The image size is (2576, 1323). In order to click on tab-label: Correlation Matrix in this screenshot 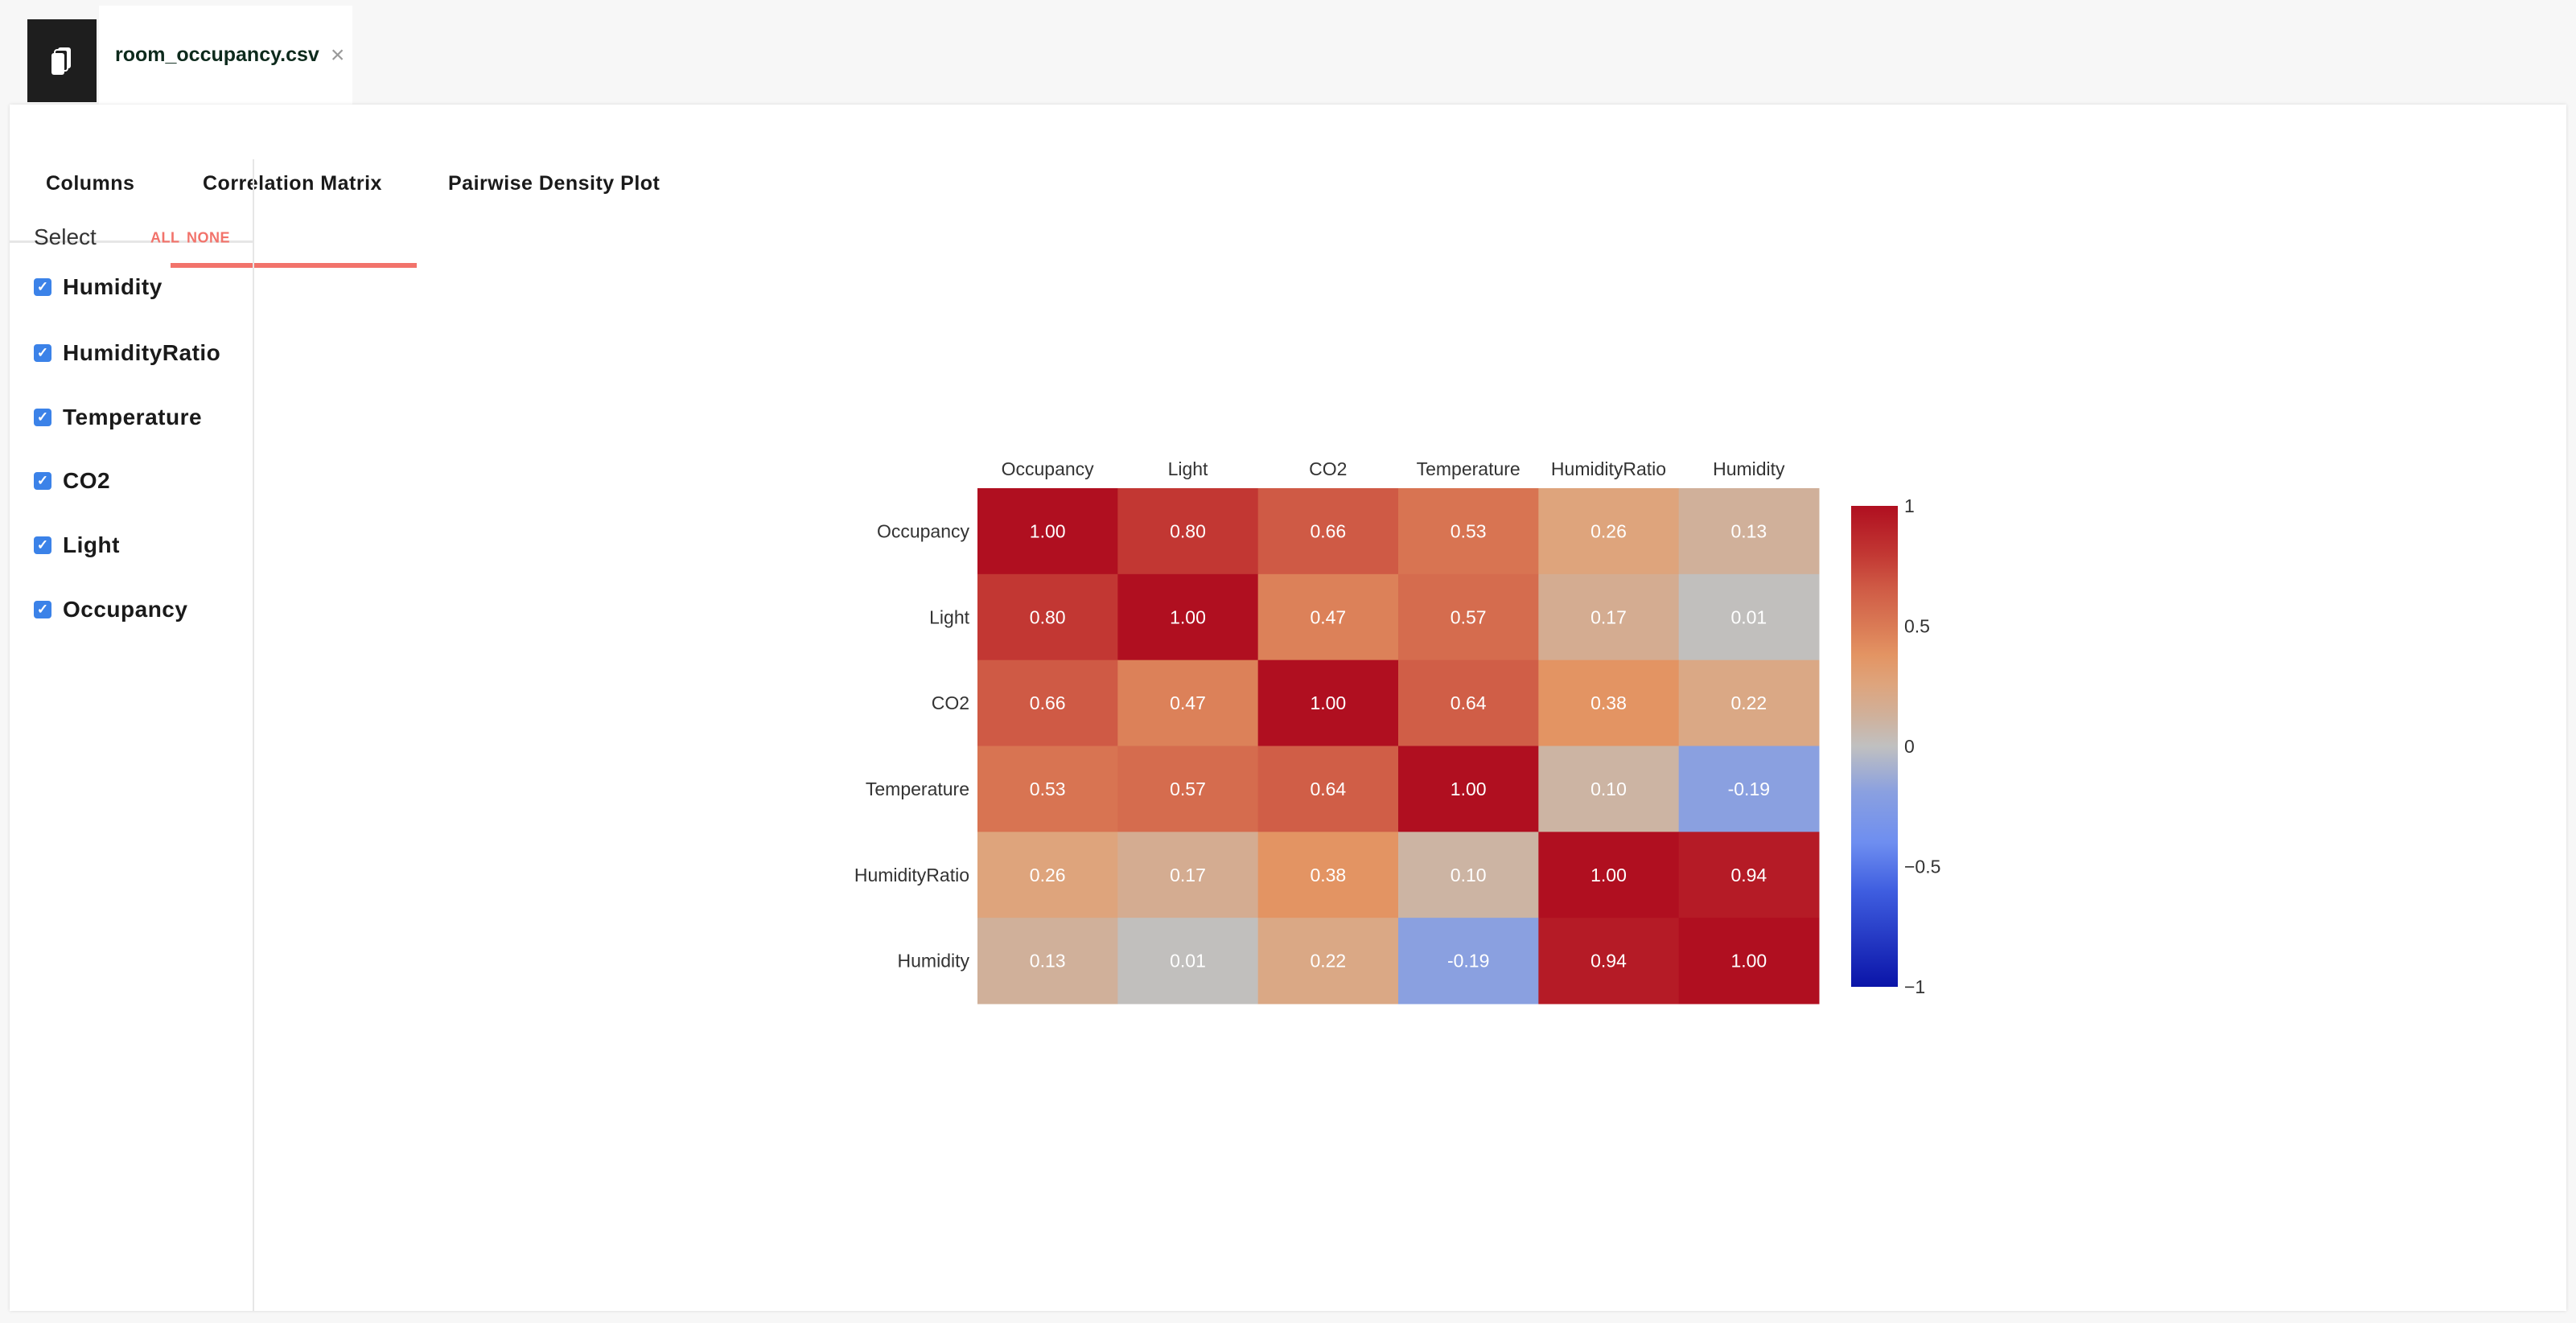, I will do `click(292, 184)`.